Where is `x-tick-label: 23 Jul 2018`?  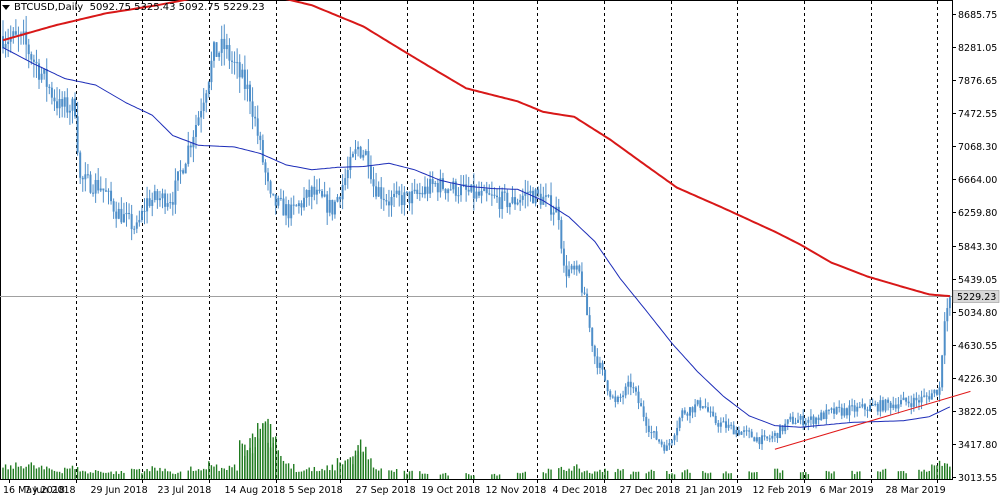
x-tick-label: 23 Jul 2018 is located at coordinates (185, 490).